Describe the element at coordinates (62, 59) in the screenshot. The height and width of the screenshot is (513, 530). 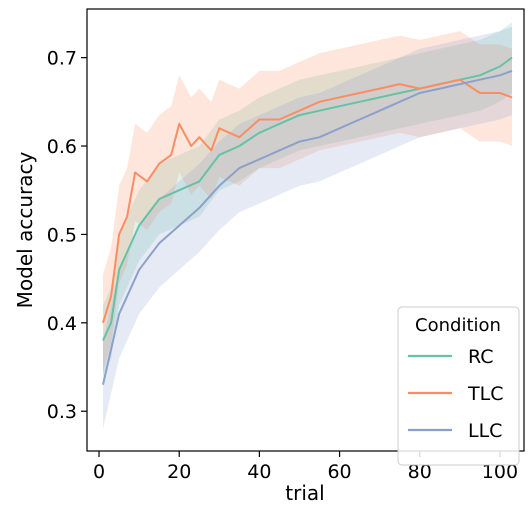
I see `y-tick-label: 0.7` at that location.